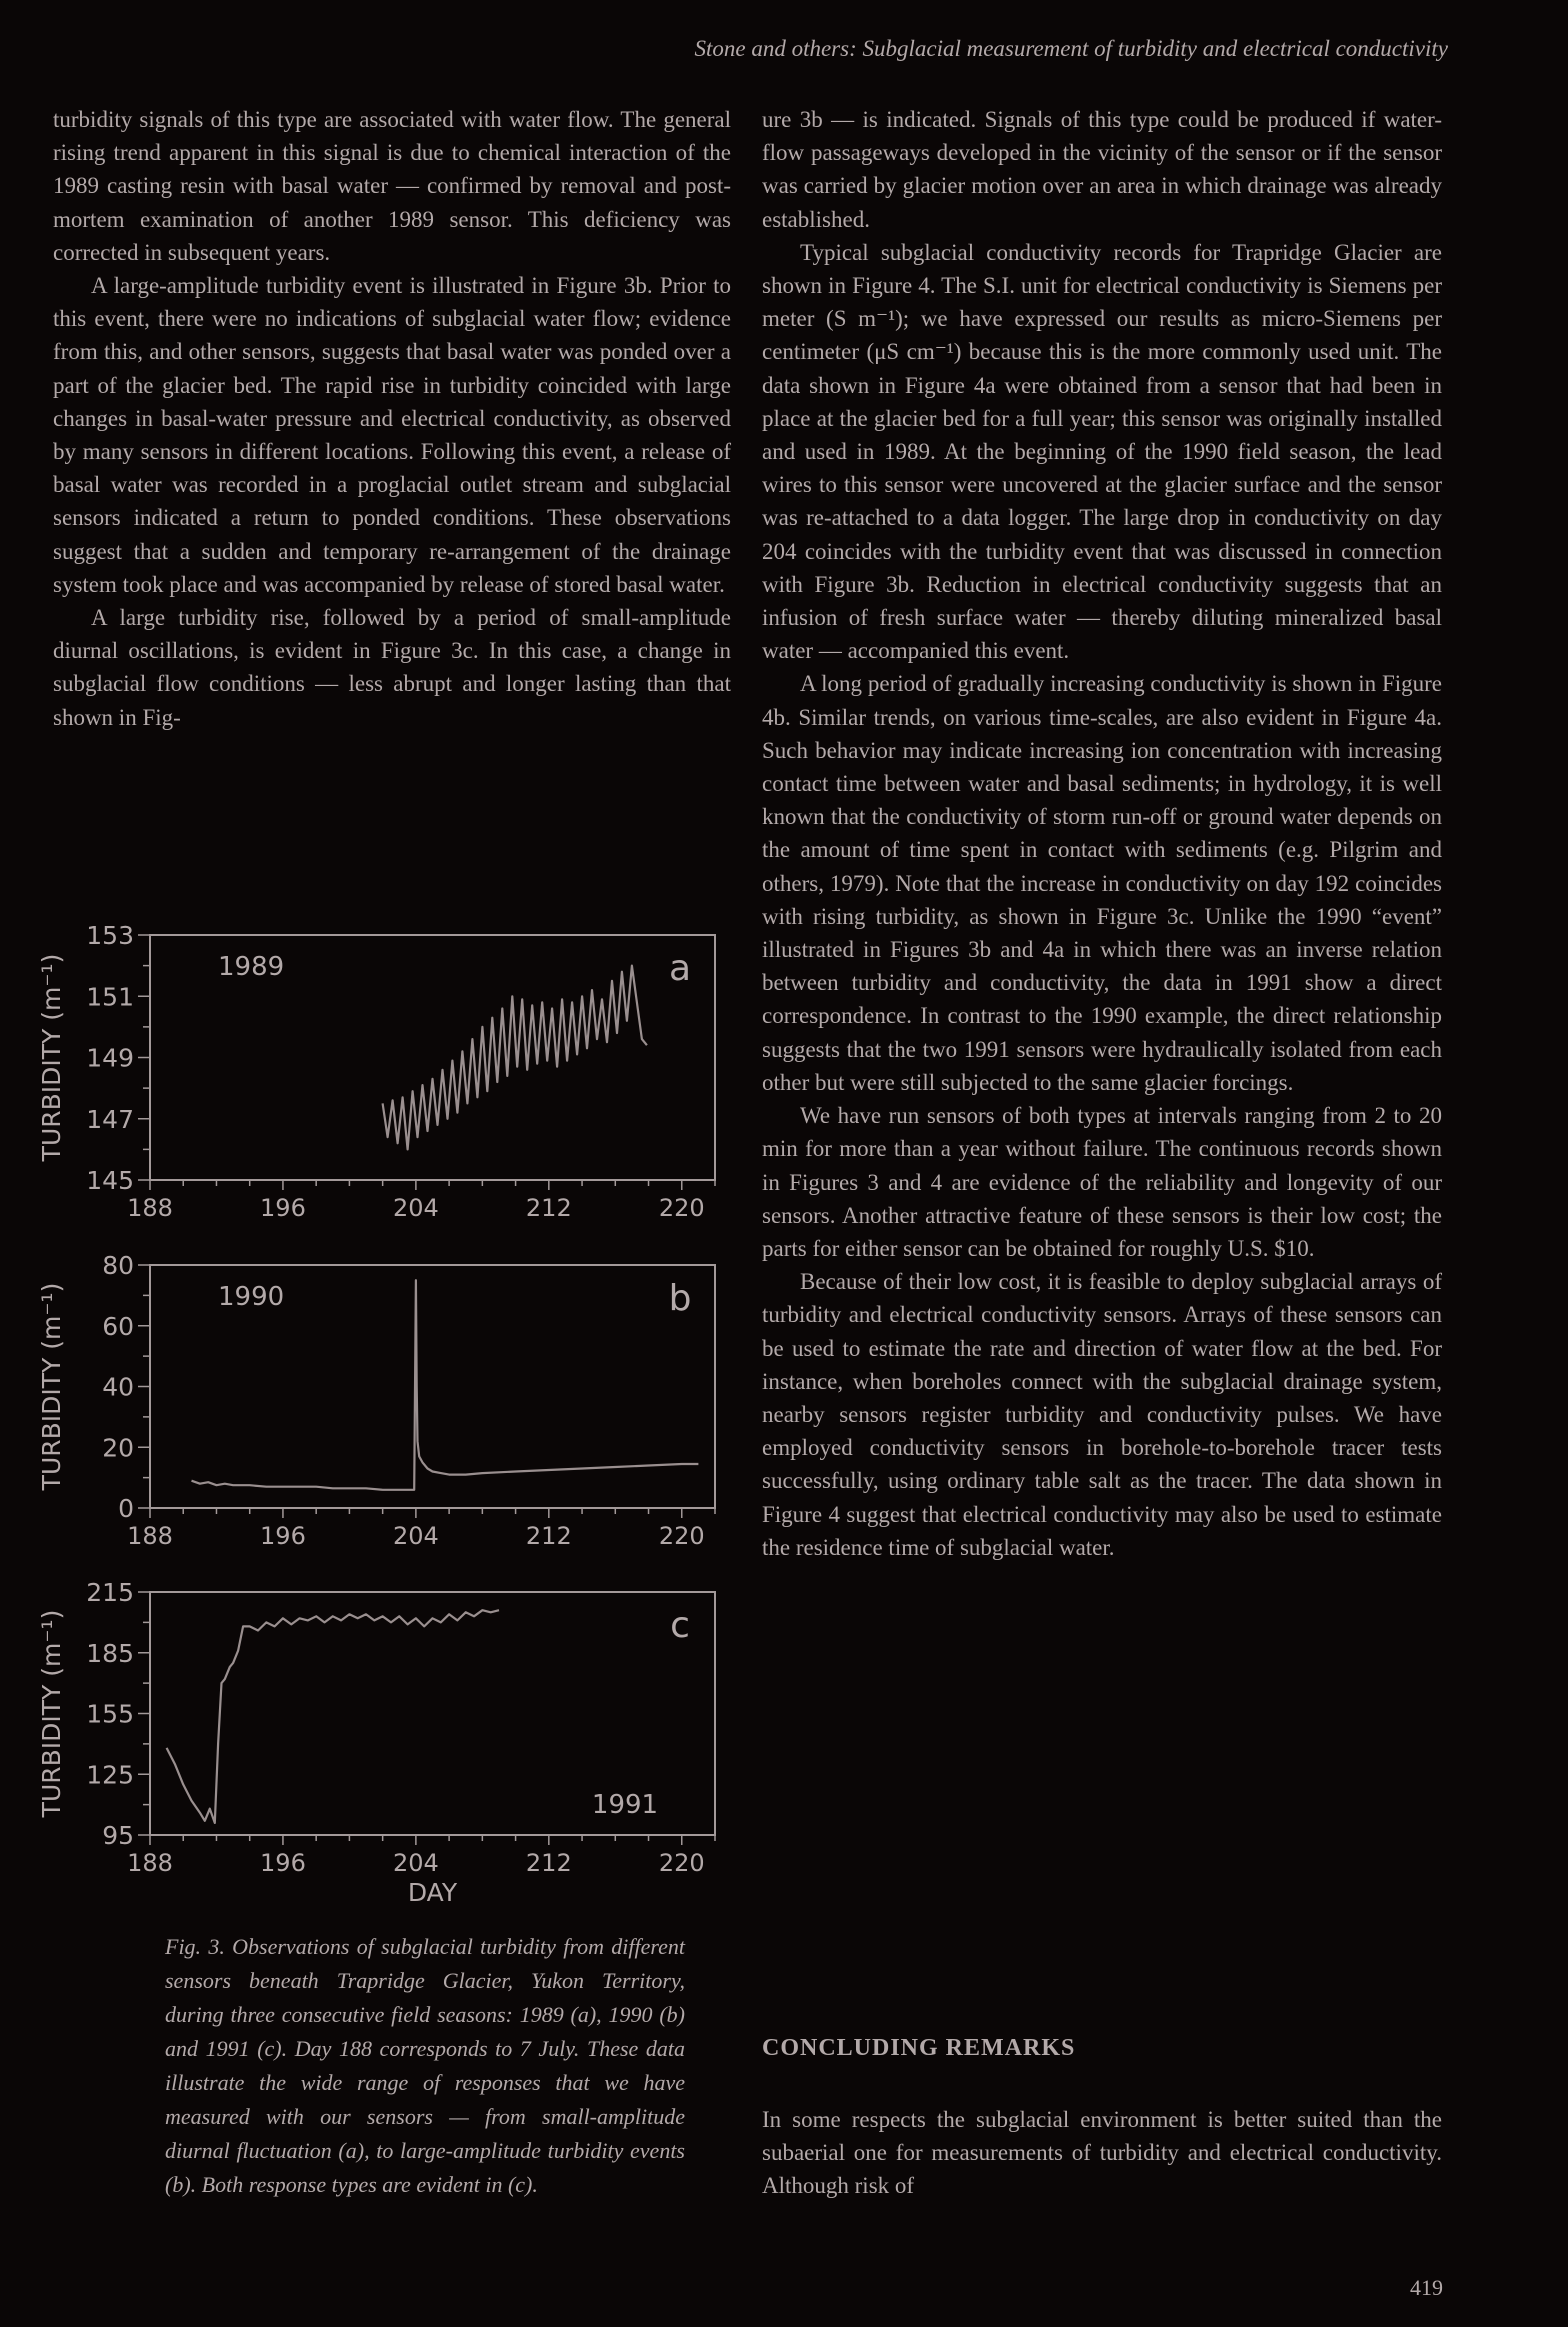  What do you see at coordinates (680, 1625) in the screenshot?
I see `panel-letter: c` at bounding box center [680, 1625].